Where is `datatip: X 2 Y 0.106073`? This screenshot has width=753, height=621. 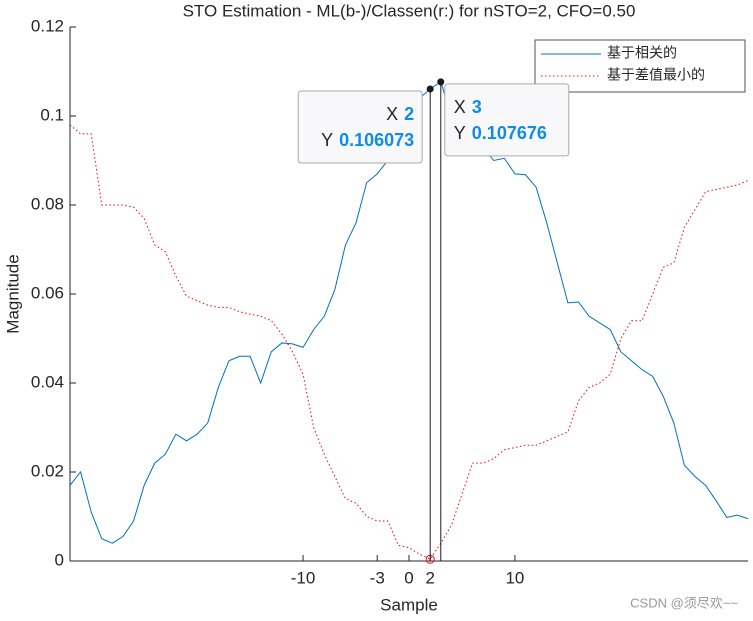 datatip: X 2 Y 0.106073 is located at coordinates (360, 127).